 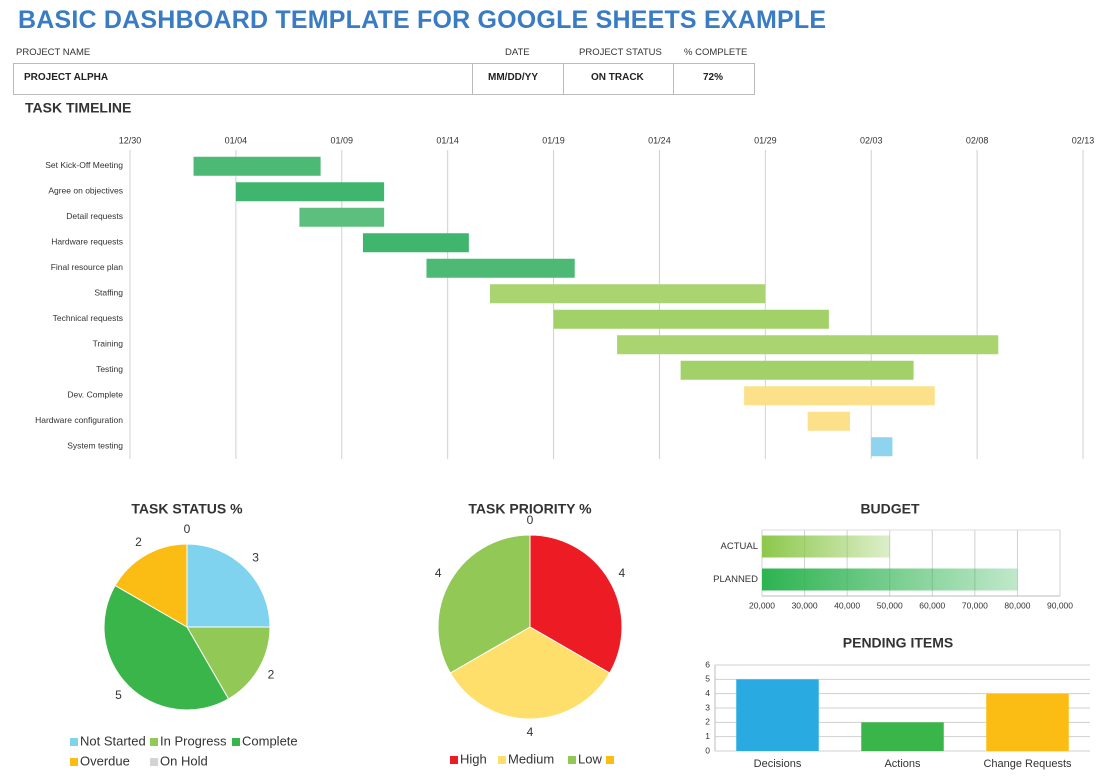 What do you see at coordinates (384, 79) in the screenshot?
I see `project-row` at bounding box center [384, 79].